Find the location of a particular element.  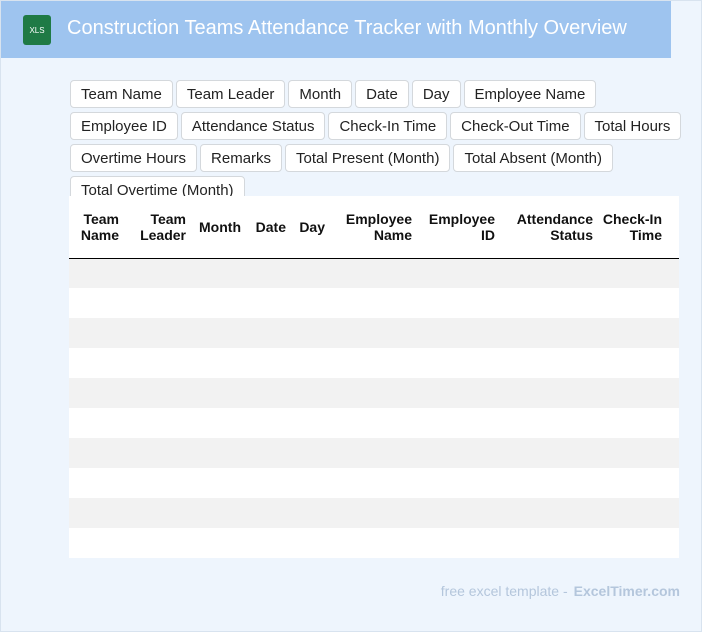

footer: free excel template - ExcelTimer.com is located at coordinates (560, 591).